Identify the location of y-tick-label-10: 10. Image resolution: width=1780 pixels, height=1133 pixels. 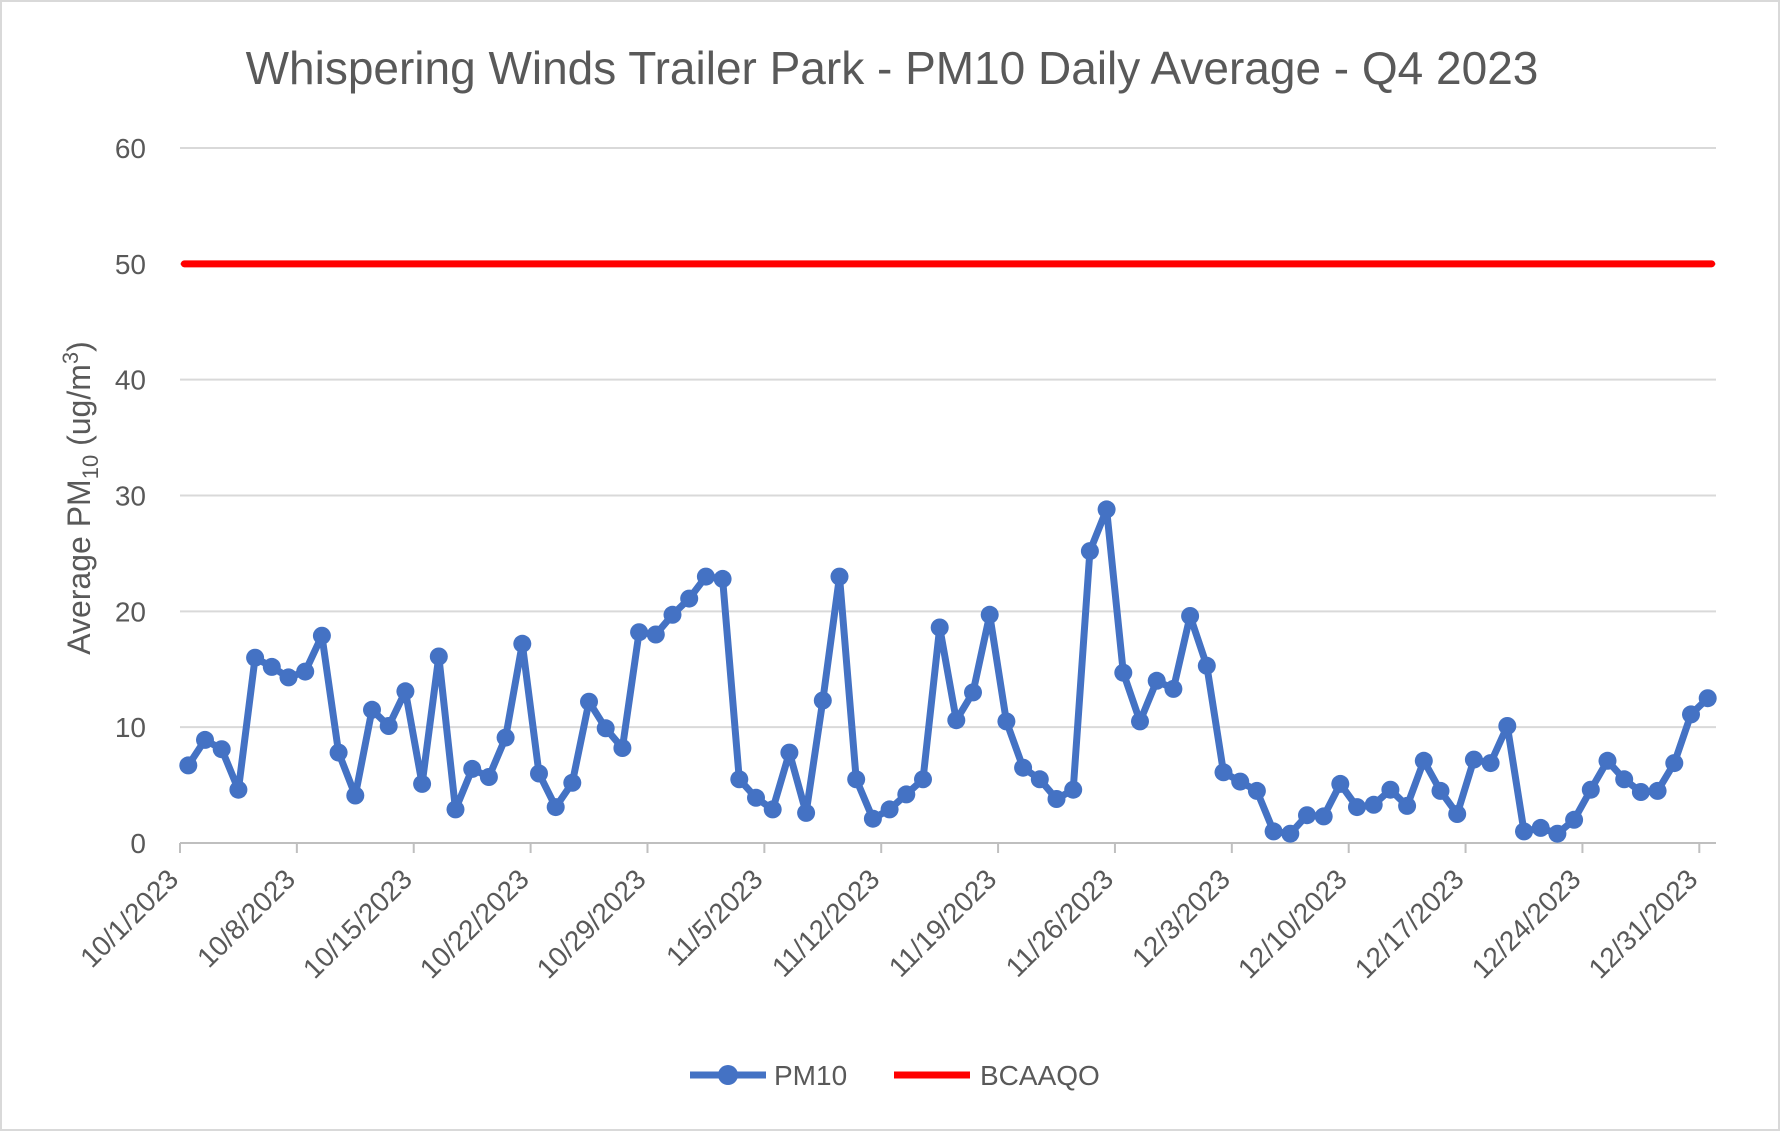
(130, 727).